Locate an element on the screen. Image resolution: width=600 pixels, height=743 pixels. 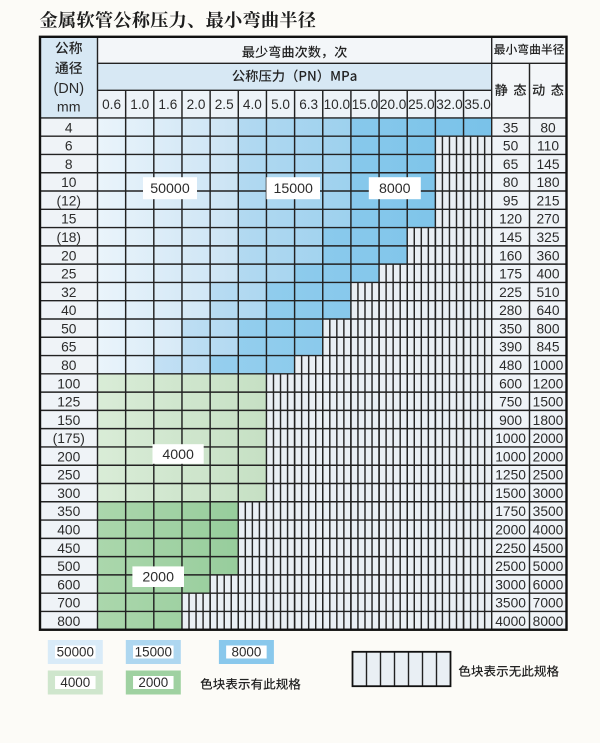
svg-text: 25.0 is located at coordinates (421, 104).